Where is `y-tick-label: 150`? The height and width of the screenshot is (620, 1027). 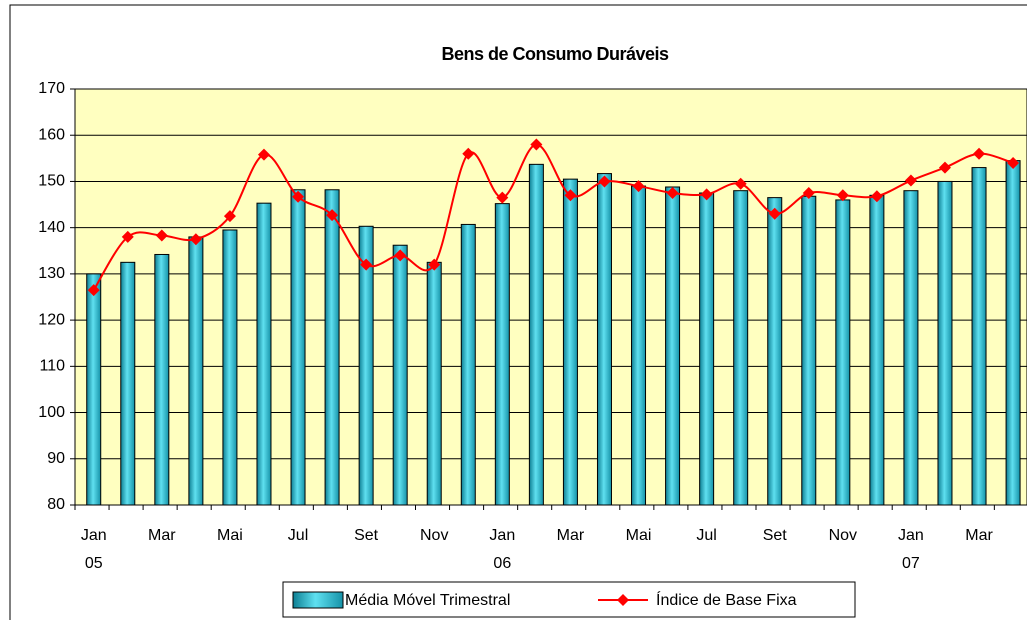
y-tick-label: 150 is located at coordinates (51, 181).